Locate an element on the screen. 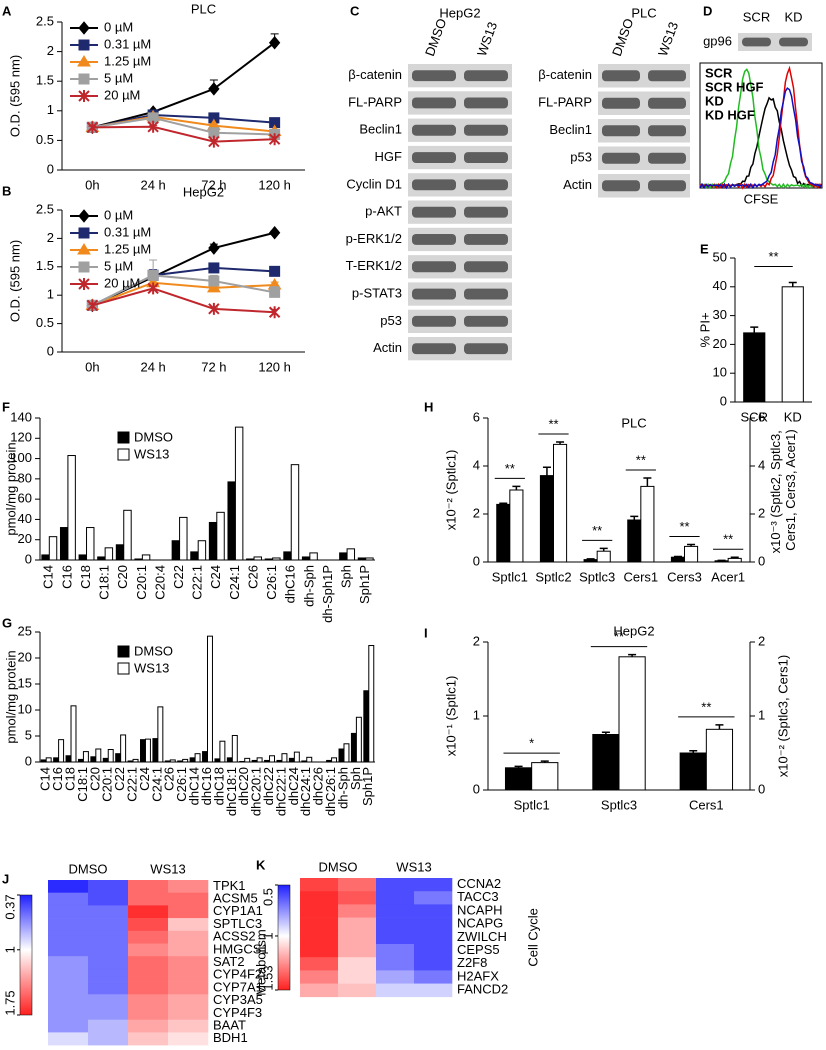 The height and width of the screenshot is (1050, 826). x-tick-label: dh-Sph is located at coordinates (308, 586).